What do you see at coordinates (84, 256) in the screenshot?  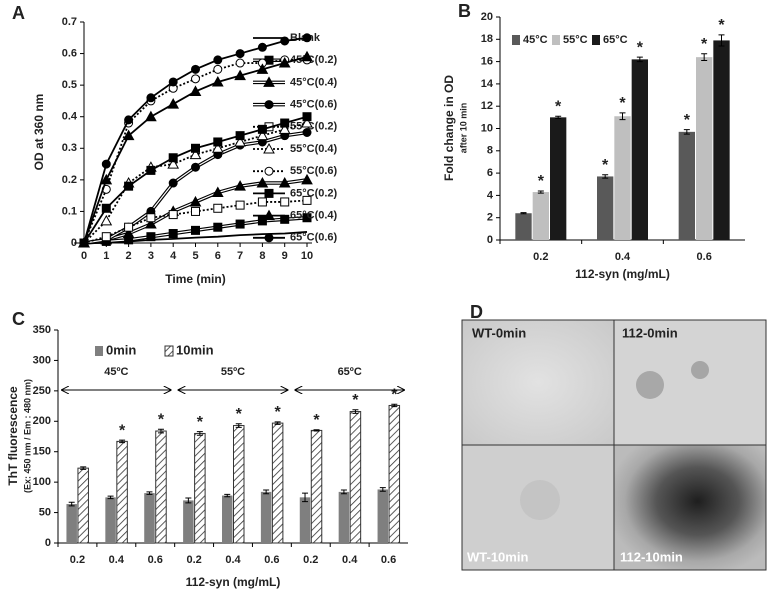 I see `x-tick-label: 0` at bounding box center [84, 256].